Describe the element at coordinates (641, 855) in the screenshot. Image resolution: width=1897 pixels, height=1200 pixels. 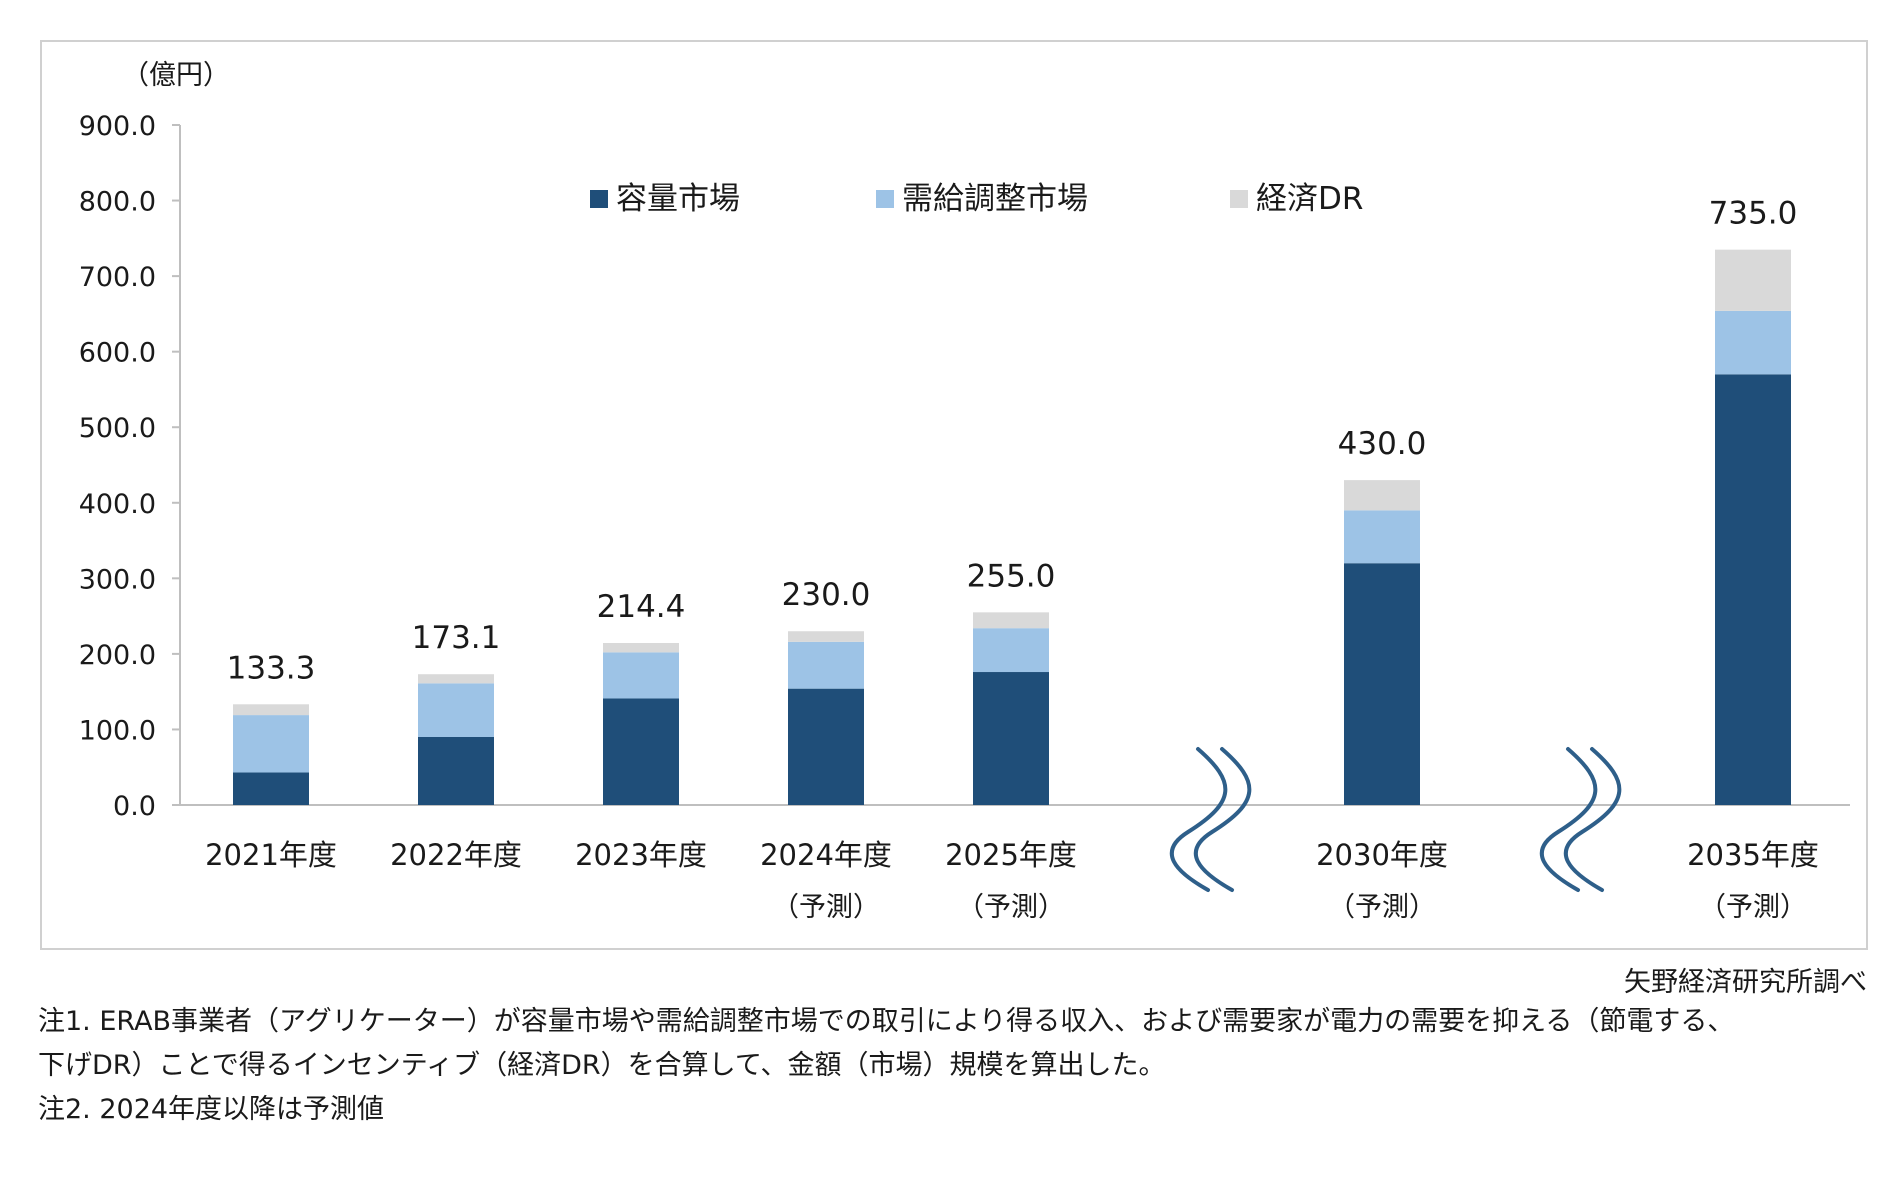
I see `x-tick-label: 2023年度` at that location.